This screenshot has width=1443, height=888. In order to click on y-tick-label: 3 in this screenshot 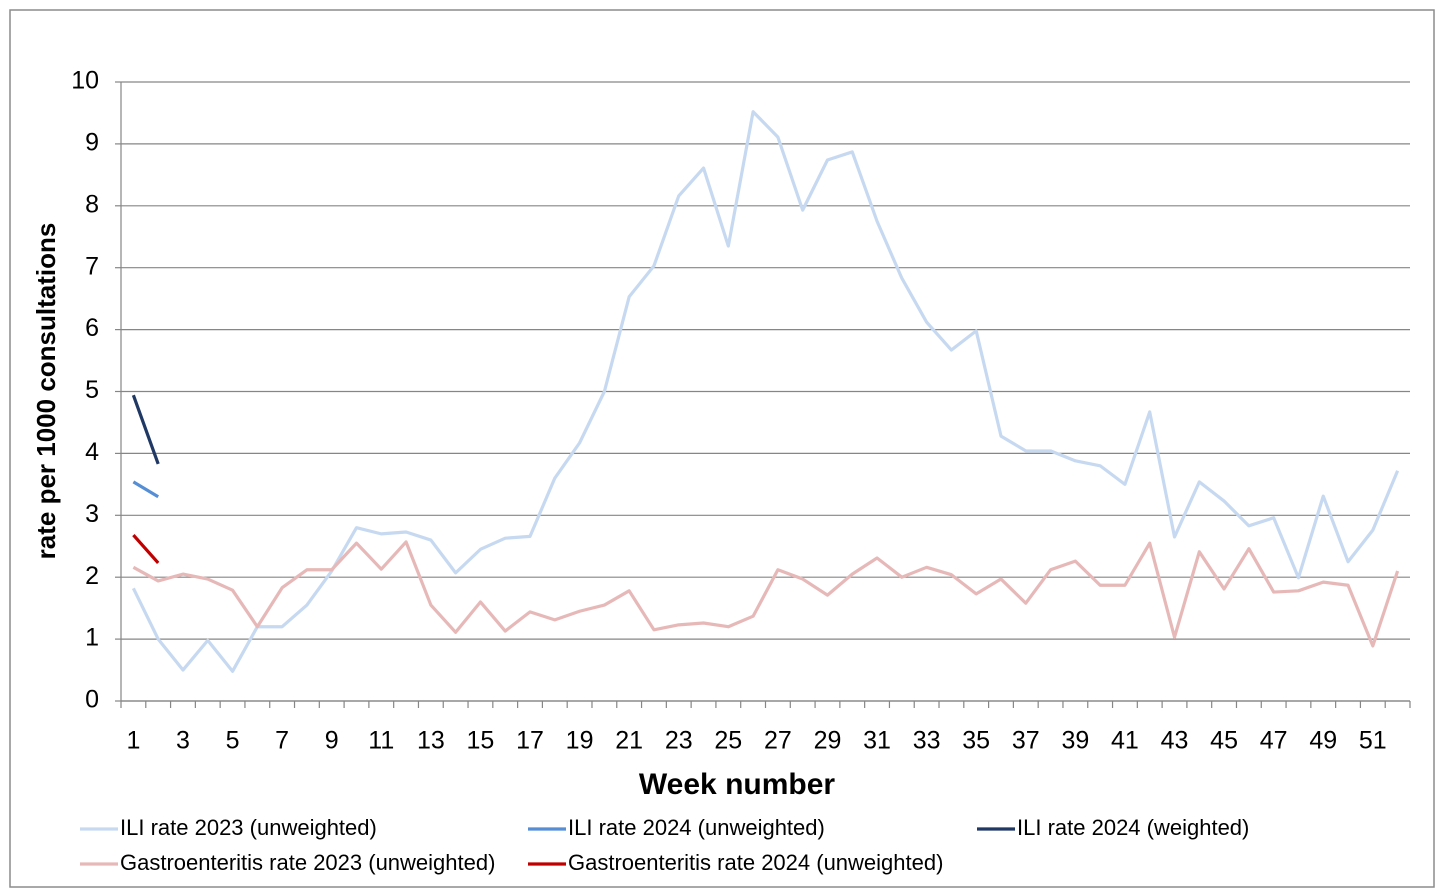, I will do `click(92, 514)`.